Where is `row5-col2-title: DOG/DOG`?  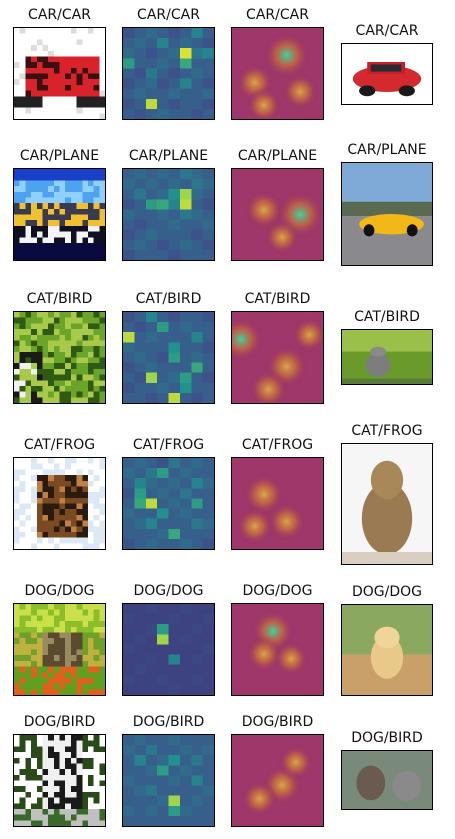 row5-col2-title: DOG/DOG is located at coordinates (168, 591).